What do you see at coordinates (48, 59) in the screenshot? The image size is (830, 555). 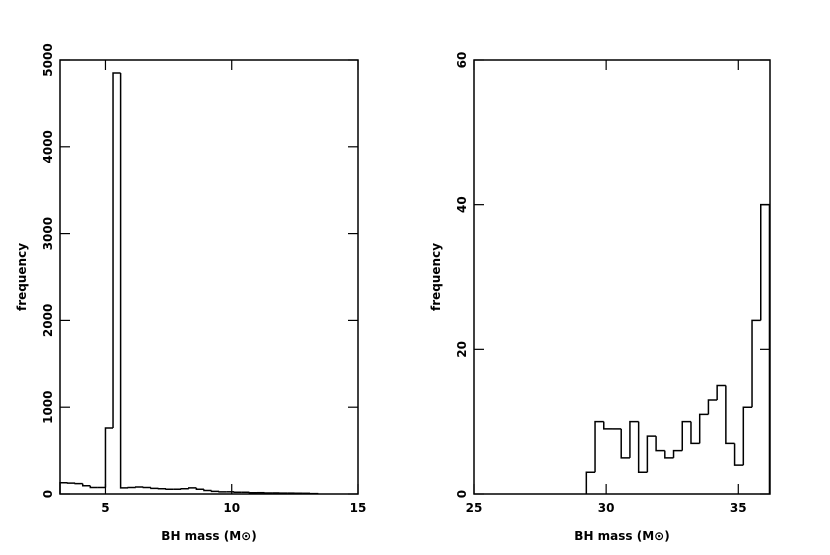 I see `y-tick-label: 5000` at bounding box center [48, 59].